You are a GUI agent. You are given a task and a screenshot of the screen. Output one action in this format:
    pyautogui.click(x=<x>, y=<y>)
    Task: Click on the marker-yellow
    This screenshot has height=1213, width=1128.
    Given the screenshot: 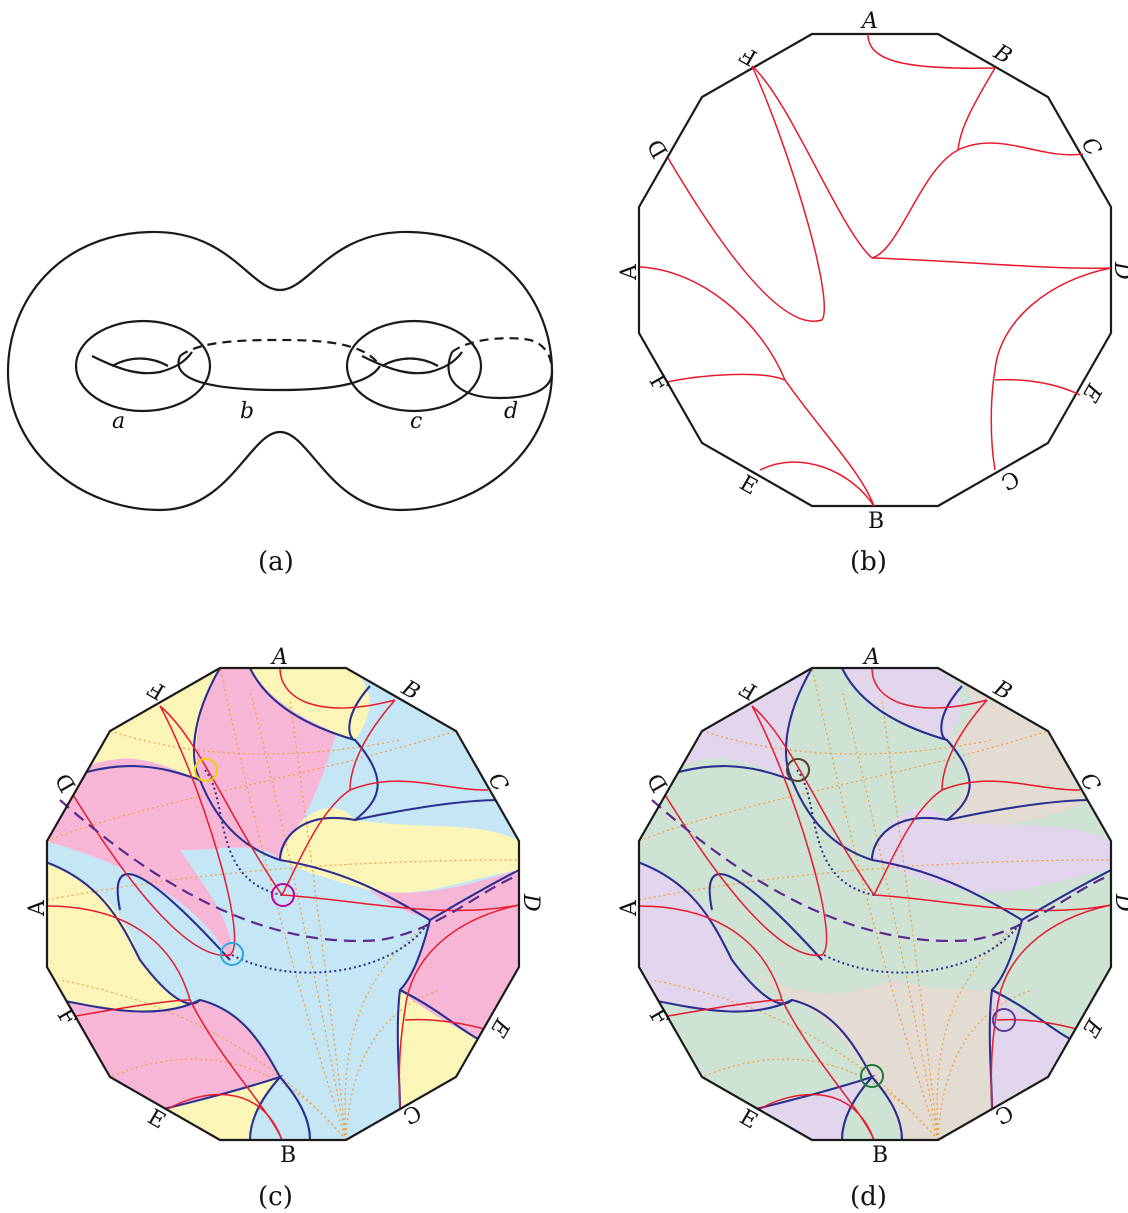 What is the action you would take?
    pyautogui.click(x=206, y=770)
    